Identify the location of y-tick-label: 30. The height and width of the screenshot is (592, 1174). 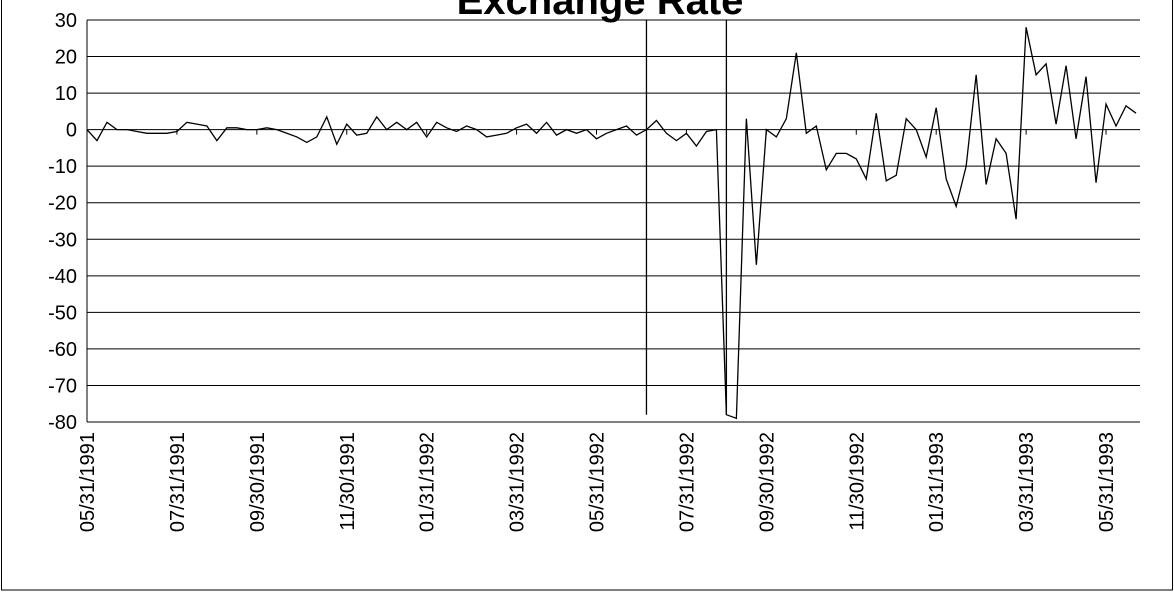
(66, 21).